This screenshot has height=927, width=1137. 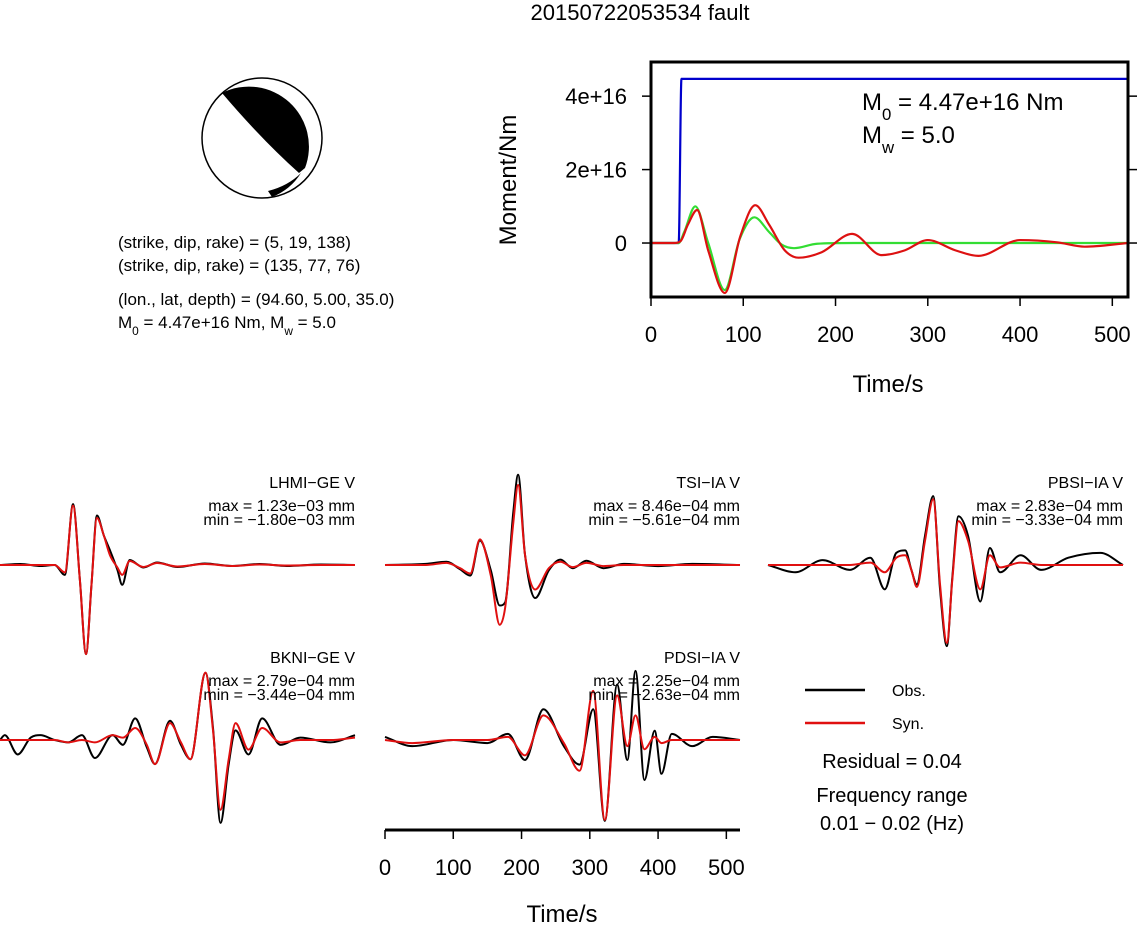 I want to click on moment-annotation: M0 = 4.47e+16 Nm, so click(x=962, y=106).